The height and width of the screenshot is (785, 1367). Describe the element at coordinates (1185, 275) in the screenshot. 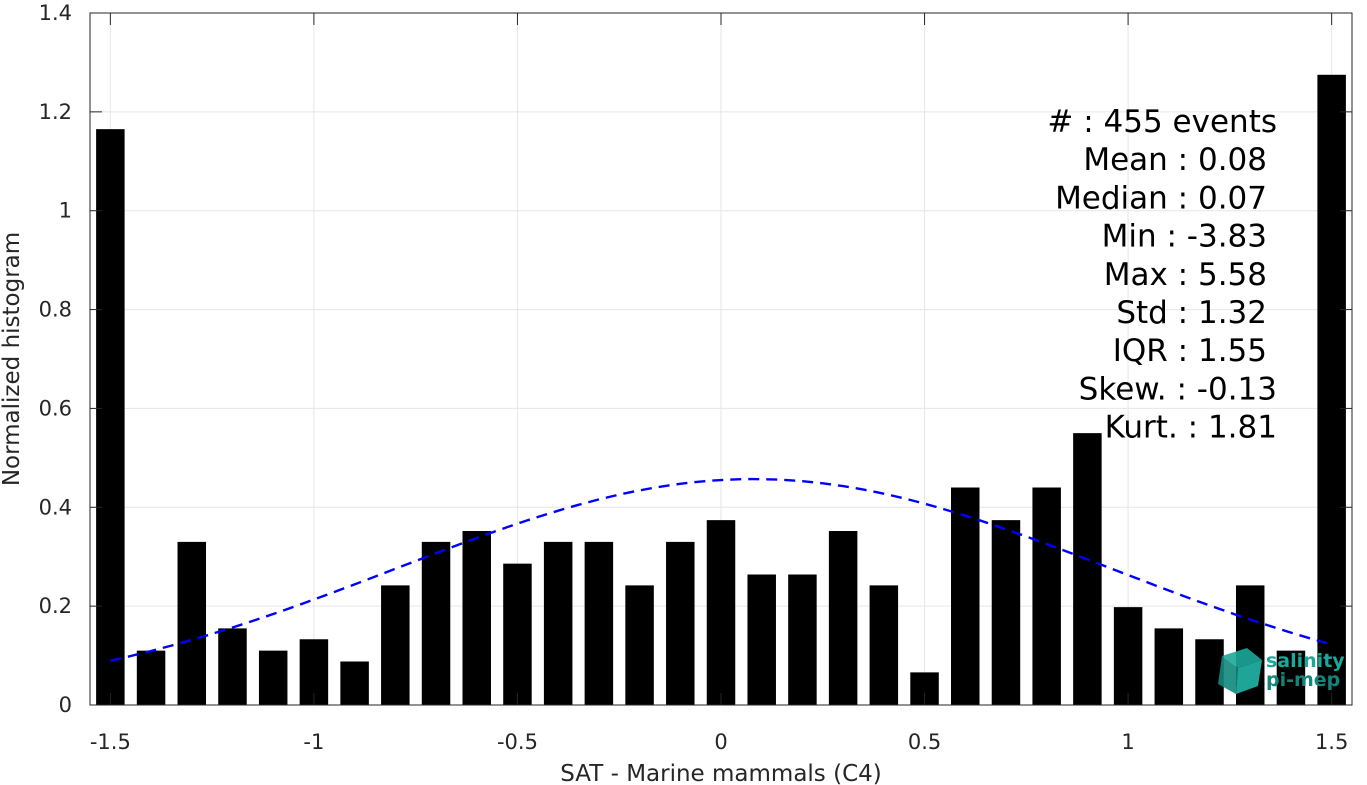

I see `stat-line: Max : 5.58` at that location.